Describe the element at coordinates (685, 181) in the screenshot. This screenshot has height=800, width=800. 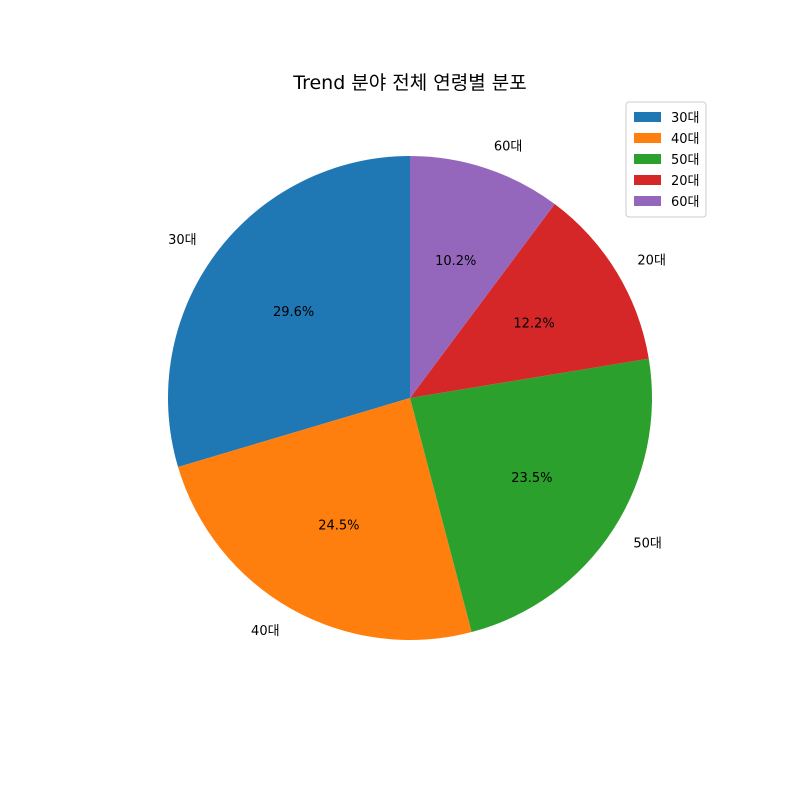
I see `legend-entry-label: 20대` at that location.